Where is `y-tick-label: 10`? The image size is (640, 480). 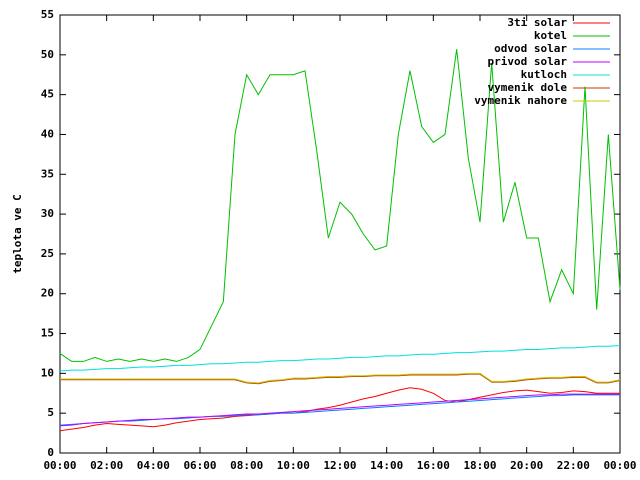
y-tick-label: 10 is located at coordinates (47, 372).